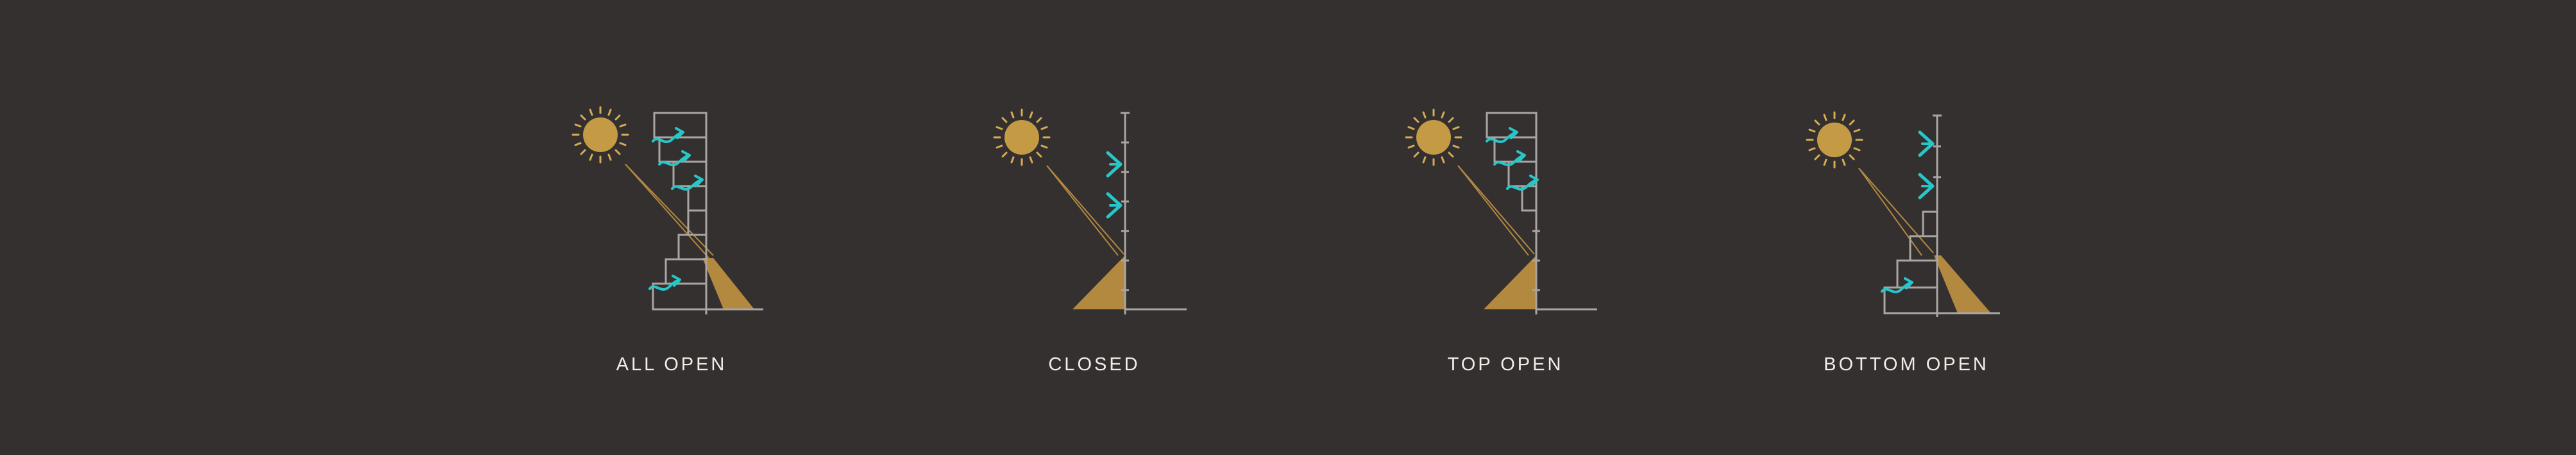 This screenshot has height=455, width=2576. I want to click on caption-closed: CLOSED, so click(1094, 364).